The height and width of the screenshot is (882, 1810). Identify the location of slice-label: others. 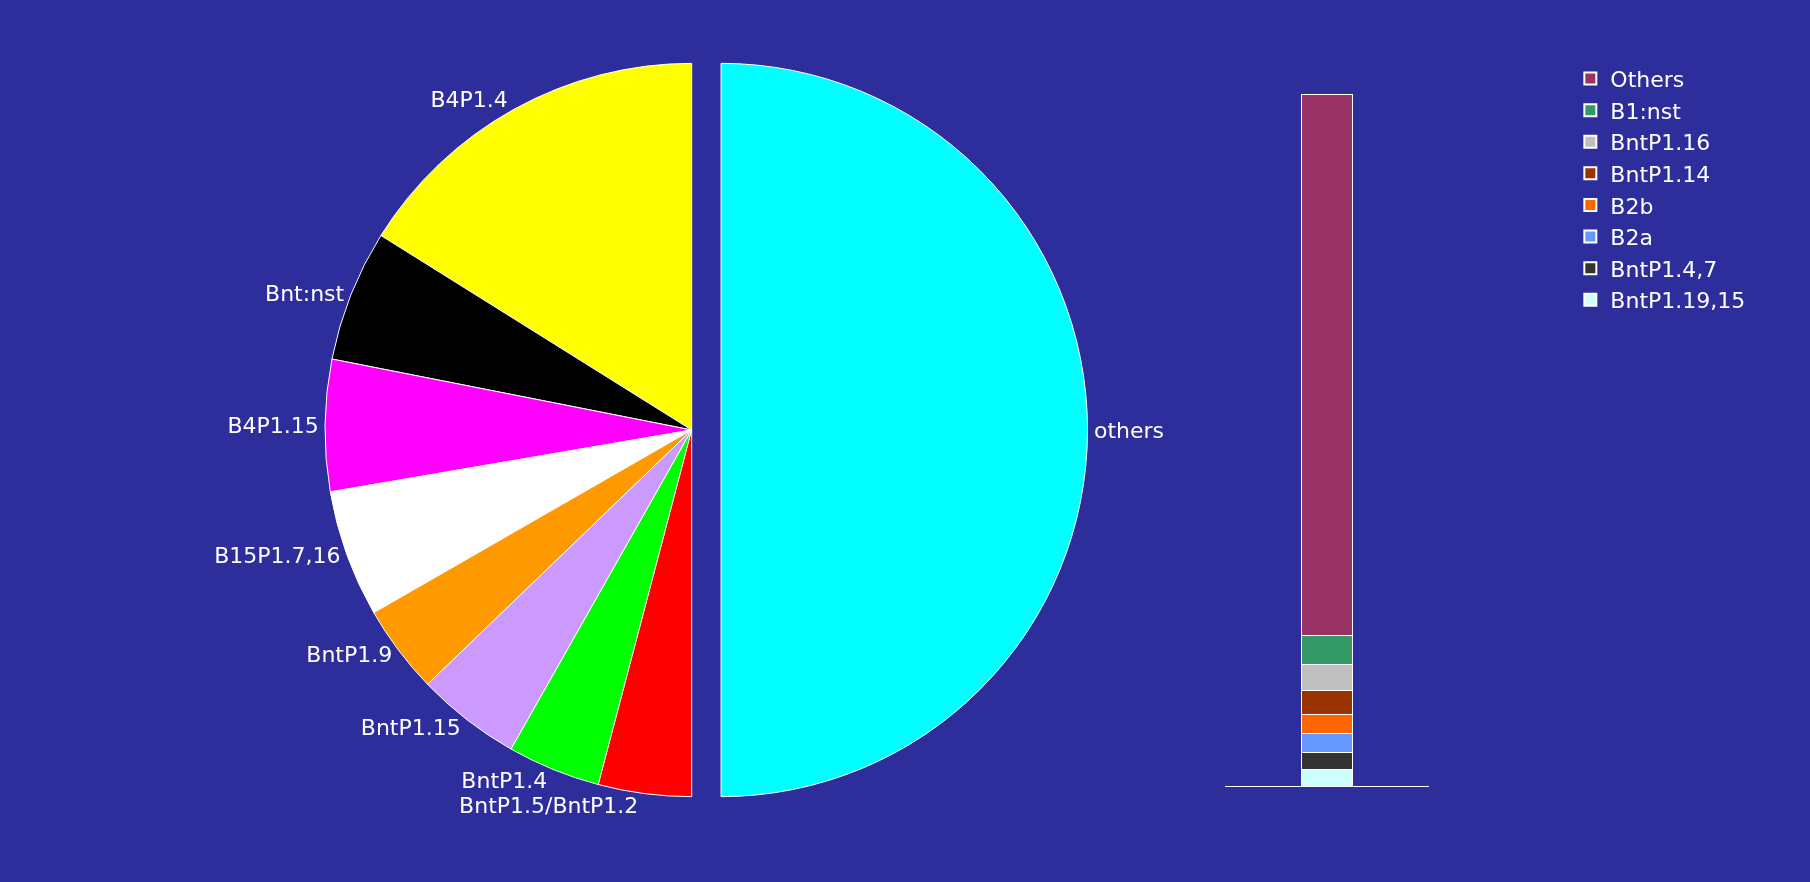
(1129, 430).